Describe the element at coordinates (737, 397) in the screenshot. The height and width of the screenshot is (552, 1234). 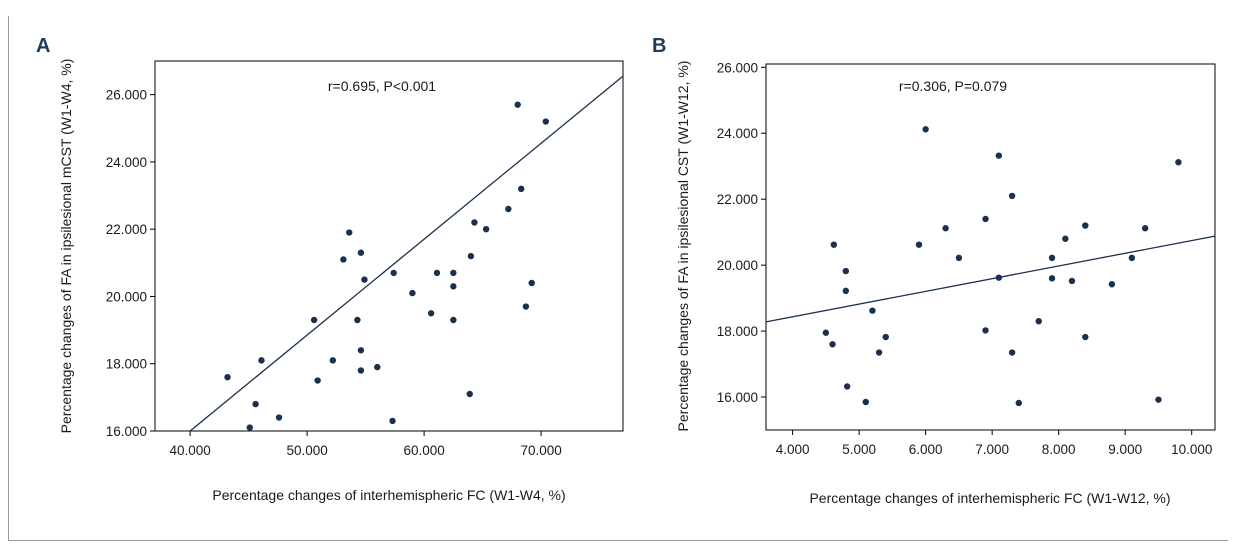
I see `panel-b-y-tick-label: 16.000` at that location.